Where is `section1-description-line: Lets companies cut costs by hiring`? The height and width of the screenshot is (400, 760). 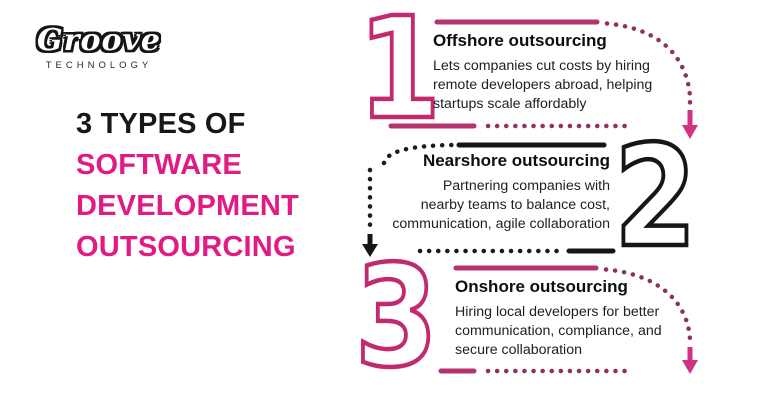
section1-description-line: Lets companies cut costs by hiring is located at coordinates (541, 66).